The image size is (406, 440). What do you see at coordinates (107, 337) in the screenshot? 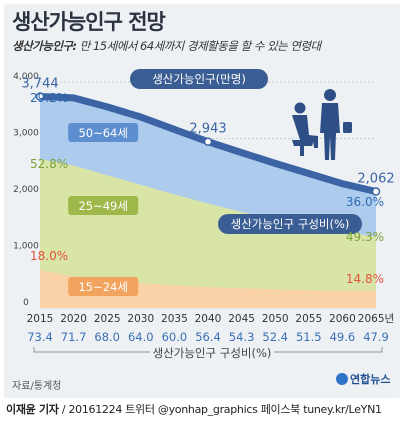
I see `ratio-value: 68.0` at bounding box center [107, 337].